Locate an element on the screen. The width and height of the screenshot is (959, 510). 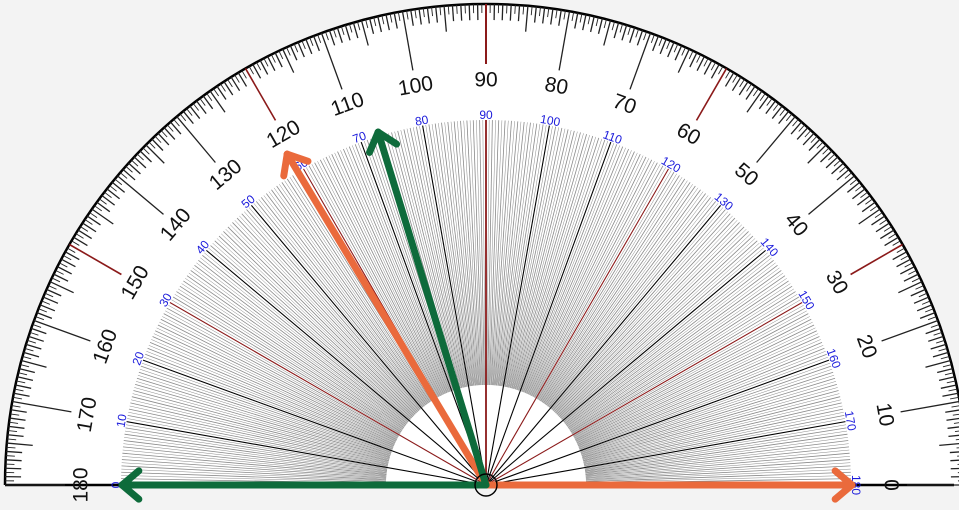
inner-scale-label: 160 is located at coordinates (834, 359).